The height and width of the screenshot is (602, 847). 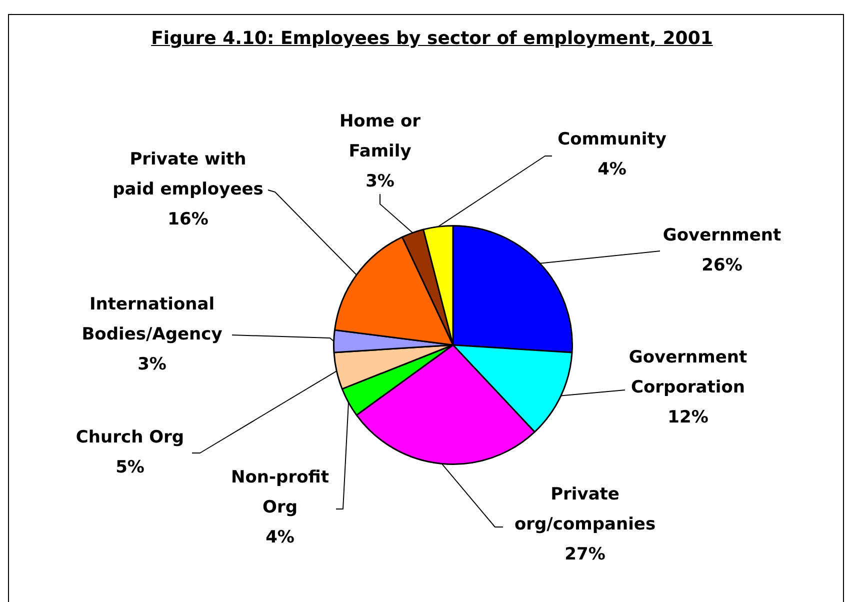 What do you see at coordinates (280, 492) in the screenshot?
I see `slice-label: Non-profit Org` at bounding box center [280, 492].